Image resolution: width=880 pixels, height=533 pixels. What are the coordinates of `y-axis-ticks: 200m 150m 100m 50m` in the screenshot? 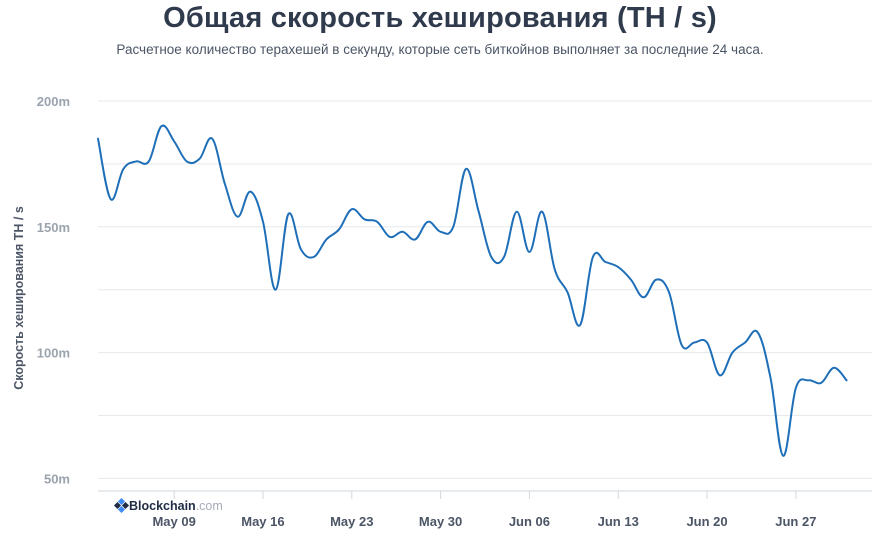 It's located at (53, 290).